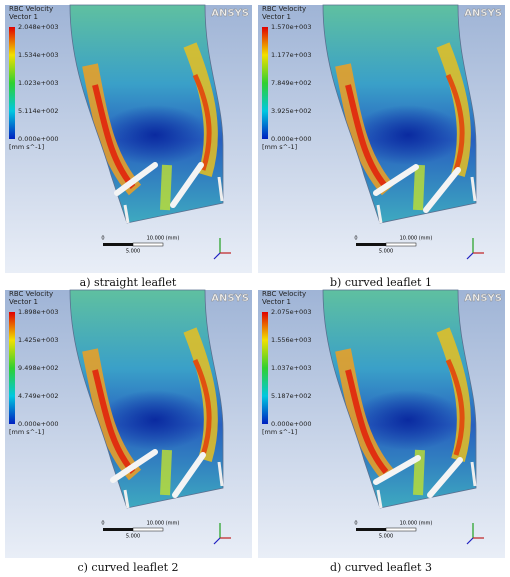 The image size is (510, 577). Describe the element at coordinates (291, 55) in the screenshot. I see `legend-tick-label: 1.177e+003` at that location.